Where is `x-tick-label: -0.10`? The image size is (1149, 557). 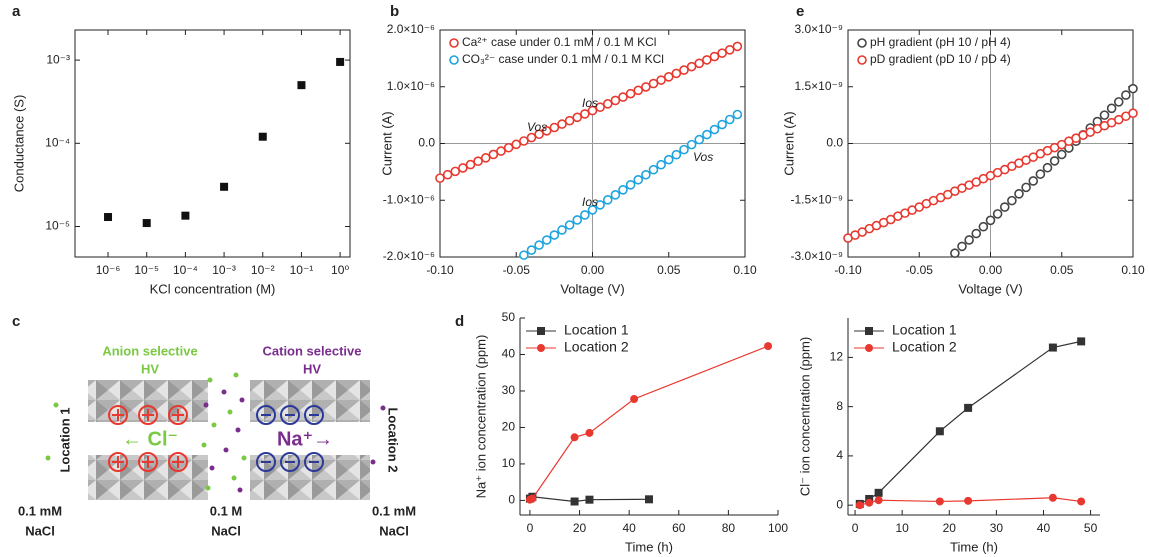
x-tick-label: -0.10 is located at coordinates (848, 270).